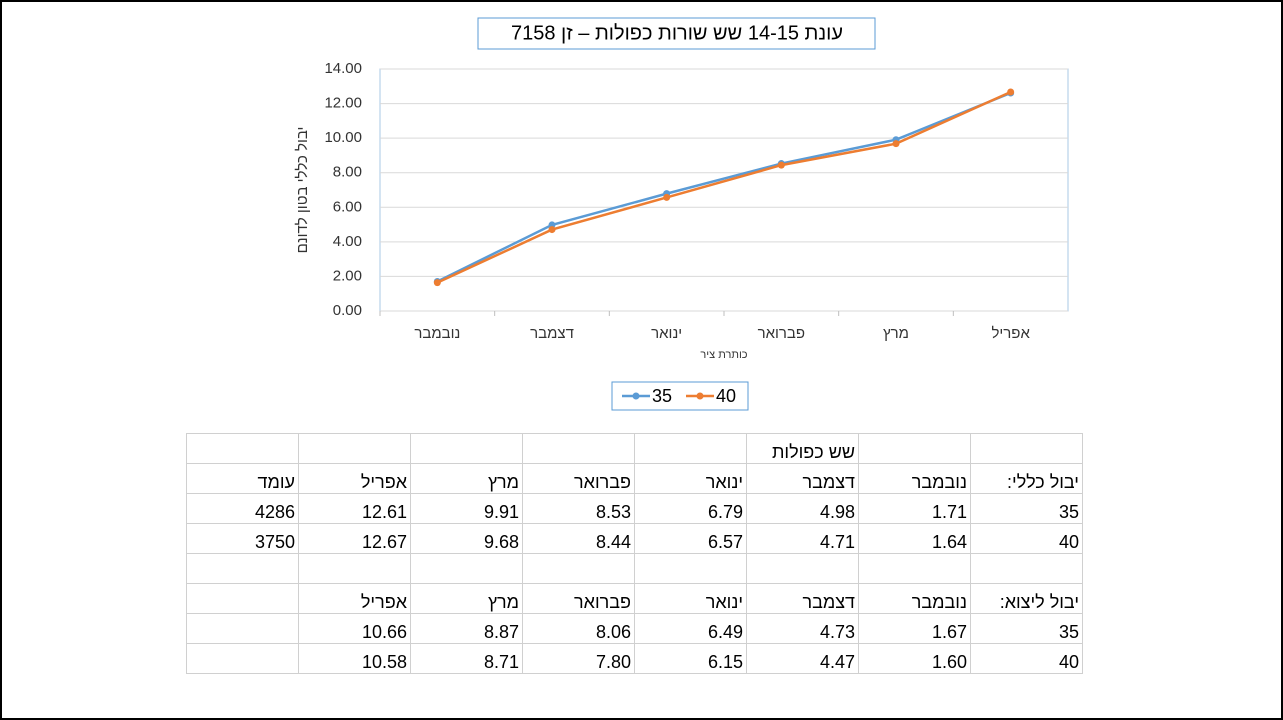  I want to click on y-tick-label: 2.00, so click(347, 275).